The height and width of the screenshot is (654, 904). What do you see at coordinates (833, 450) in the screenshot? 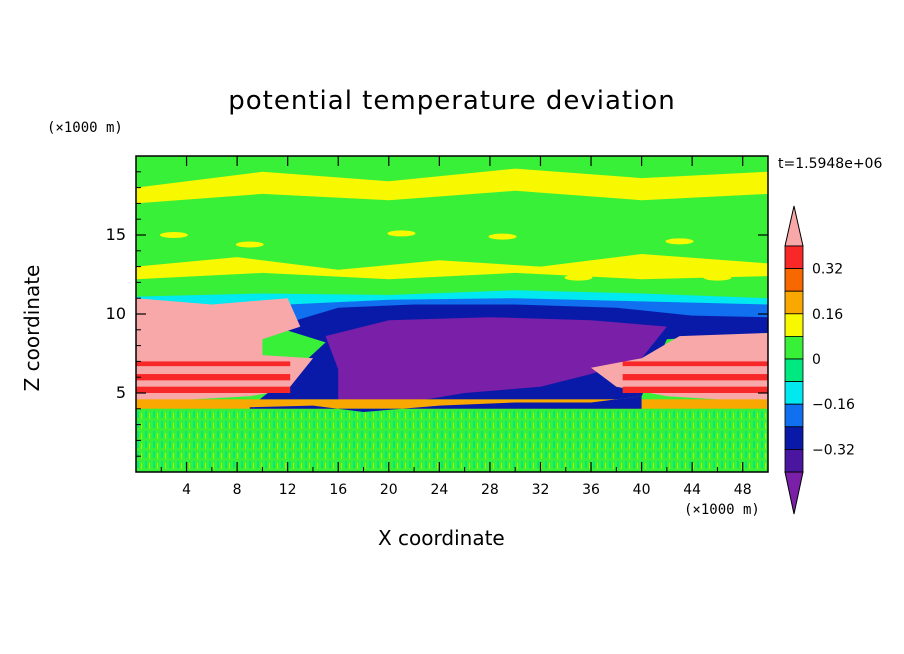
I see `colorbar-label: −0.32` at bounding box center [833, 450].